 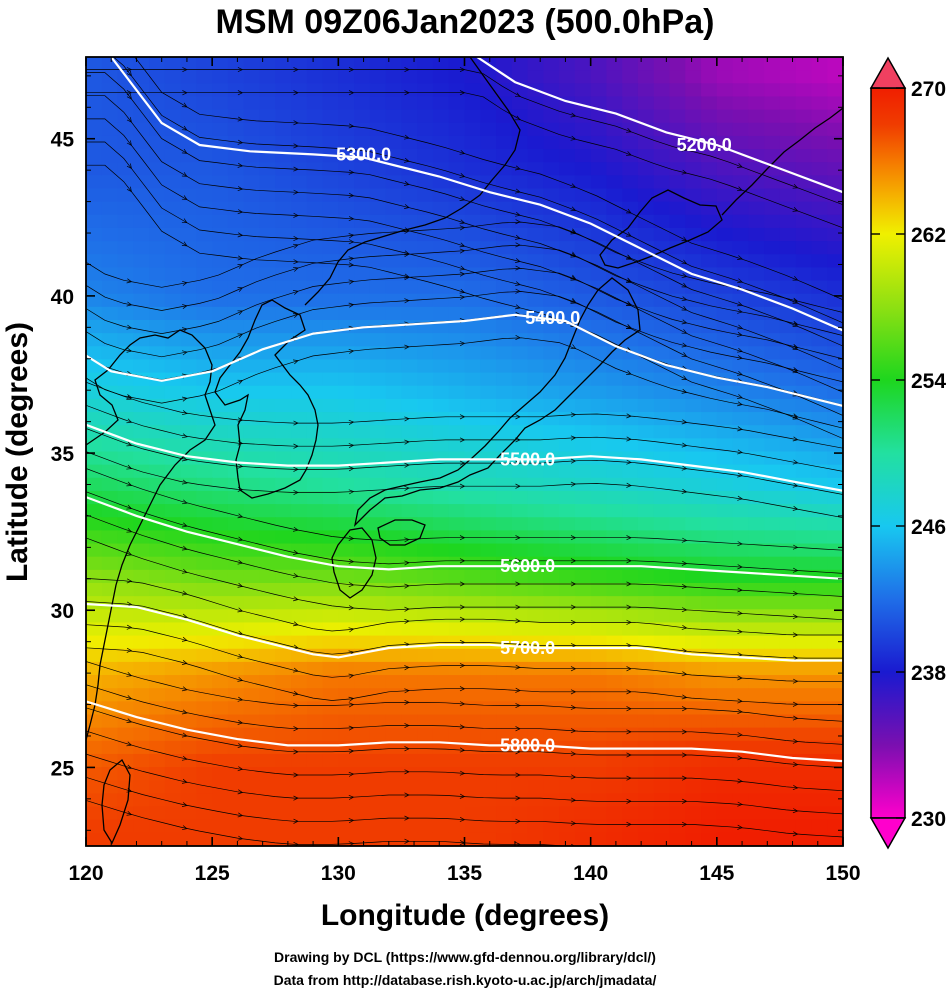 What do you see at coordinates (465, 22) in the screenshot?
I see `chart-title: MSM 09Z06Jan2023 (500.0hPa)` at bounding box center [465, 22].